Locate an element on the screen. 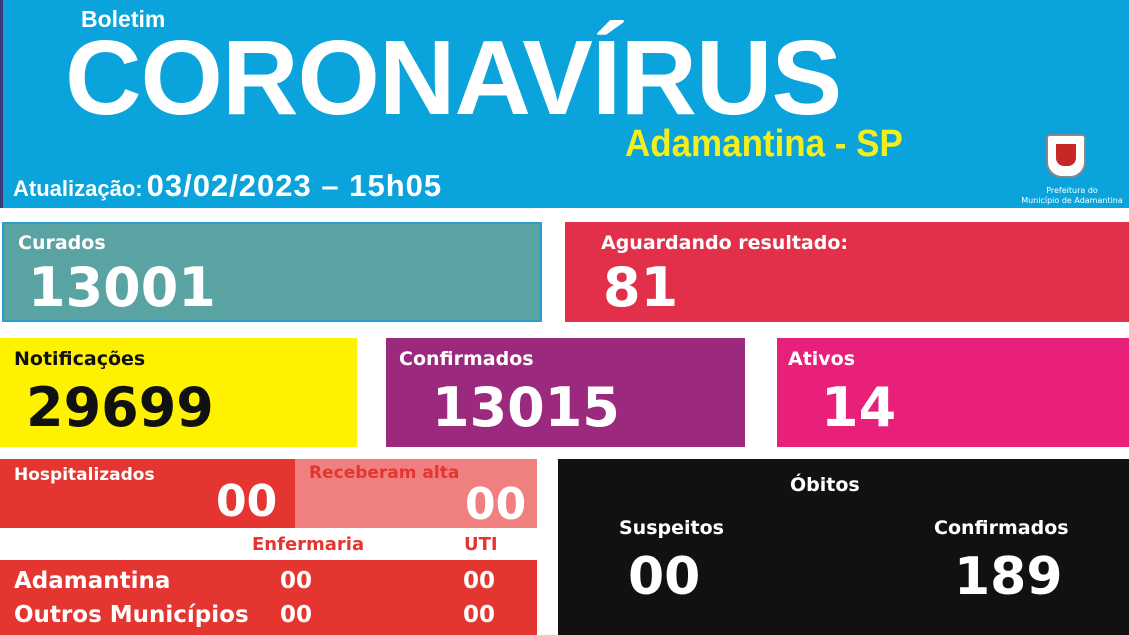  logo-text: Prefeitura do Município de Adamantina is located at coordinates (1071, 196).